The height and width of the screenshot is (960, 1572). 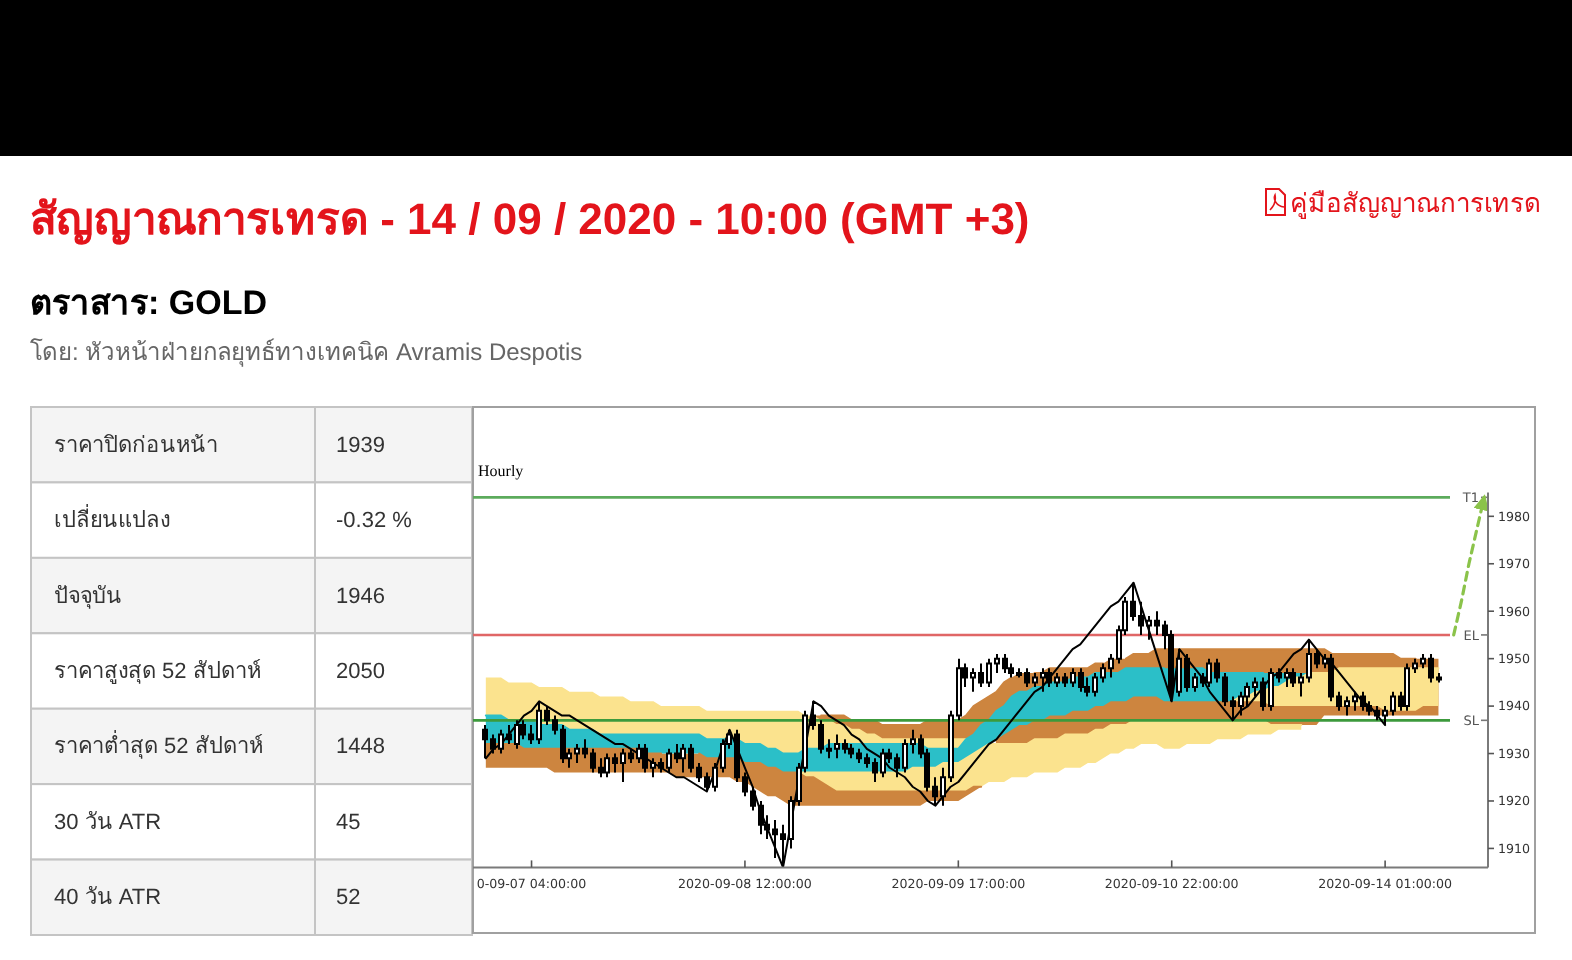 I want to click on subtitle: ตราสาร: GOLD, so click(x=148, y=303).